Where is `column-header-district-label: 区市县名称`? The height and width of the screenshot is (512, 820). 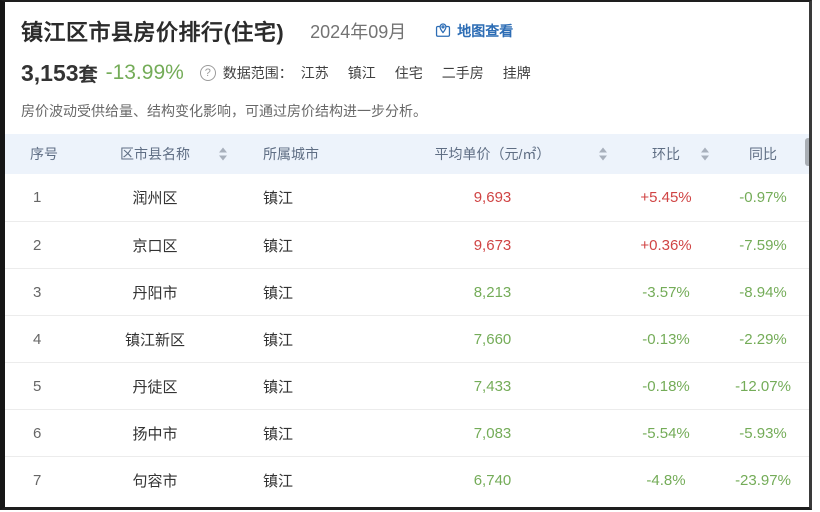
column-header-district-label: 区市县名称 is located at coordinates (155, 154).